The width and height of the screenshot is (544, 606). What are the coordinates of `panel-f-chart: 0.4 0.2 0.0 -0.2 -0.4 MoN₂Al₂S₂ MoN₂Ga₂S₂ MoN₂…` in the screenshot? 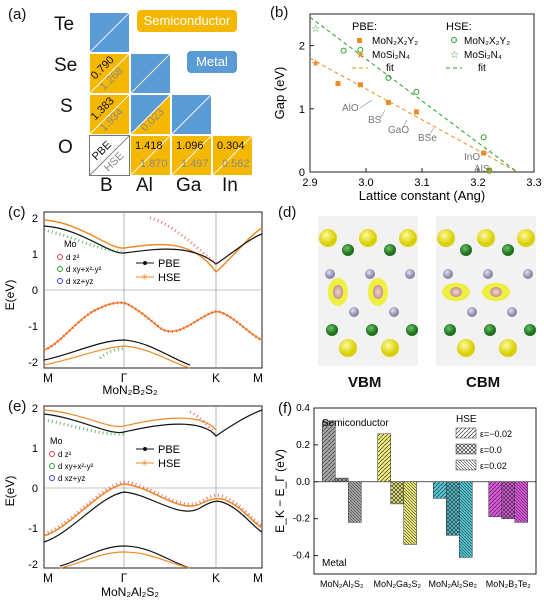 It's located at (405, 496).